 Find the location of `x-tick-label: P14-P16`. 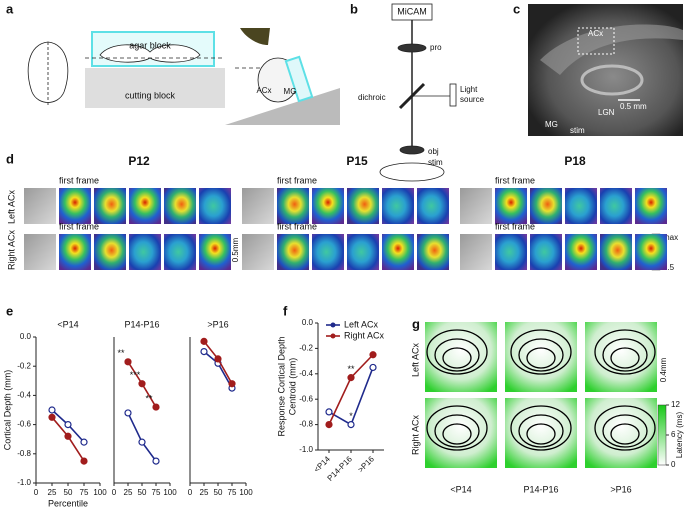

x-tick-label: P14-P16 is located at coordinates (340, 468).